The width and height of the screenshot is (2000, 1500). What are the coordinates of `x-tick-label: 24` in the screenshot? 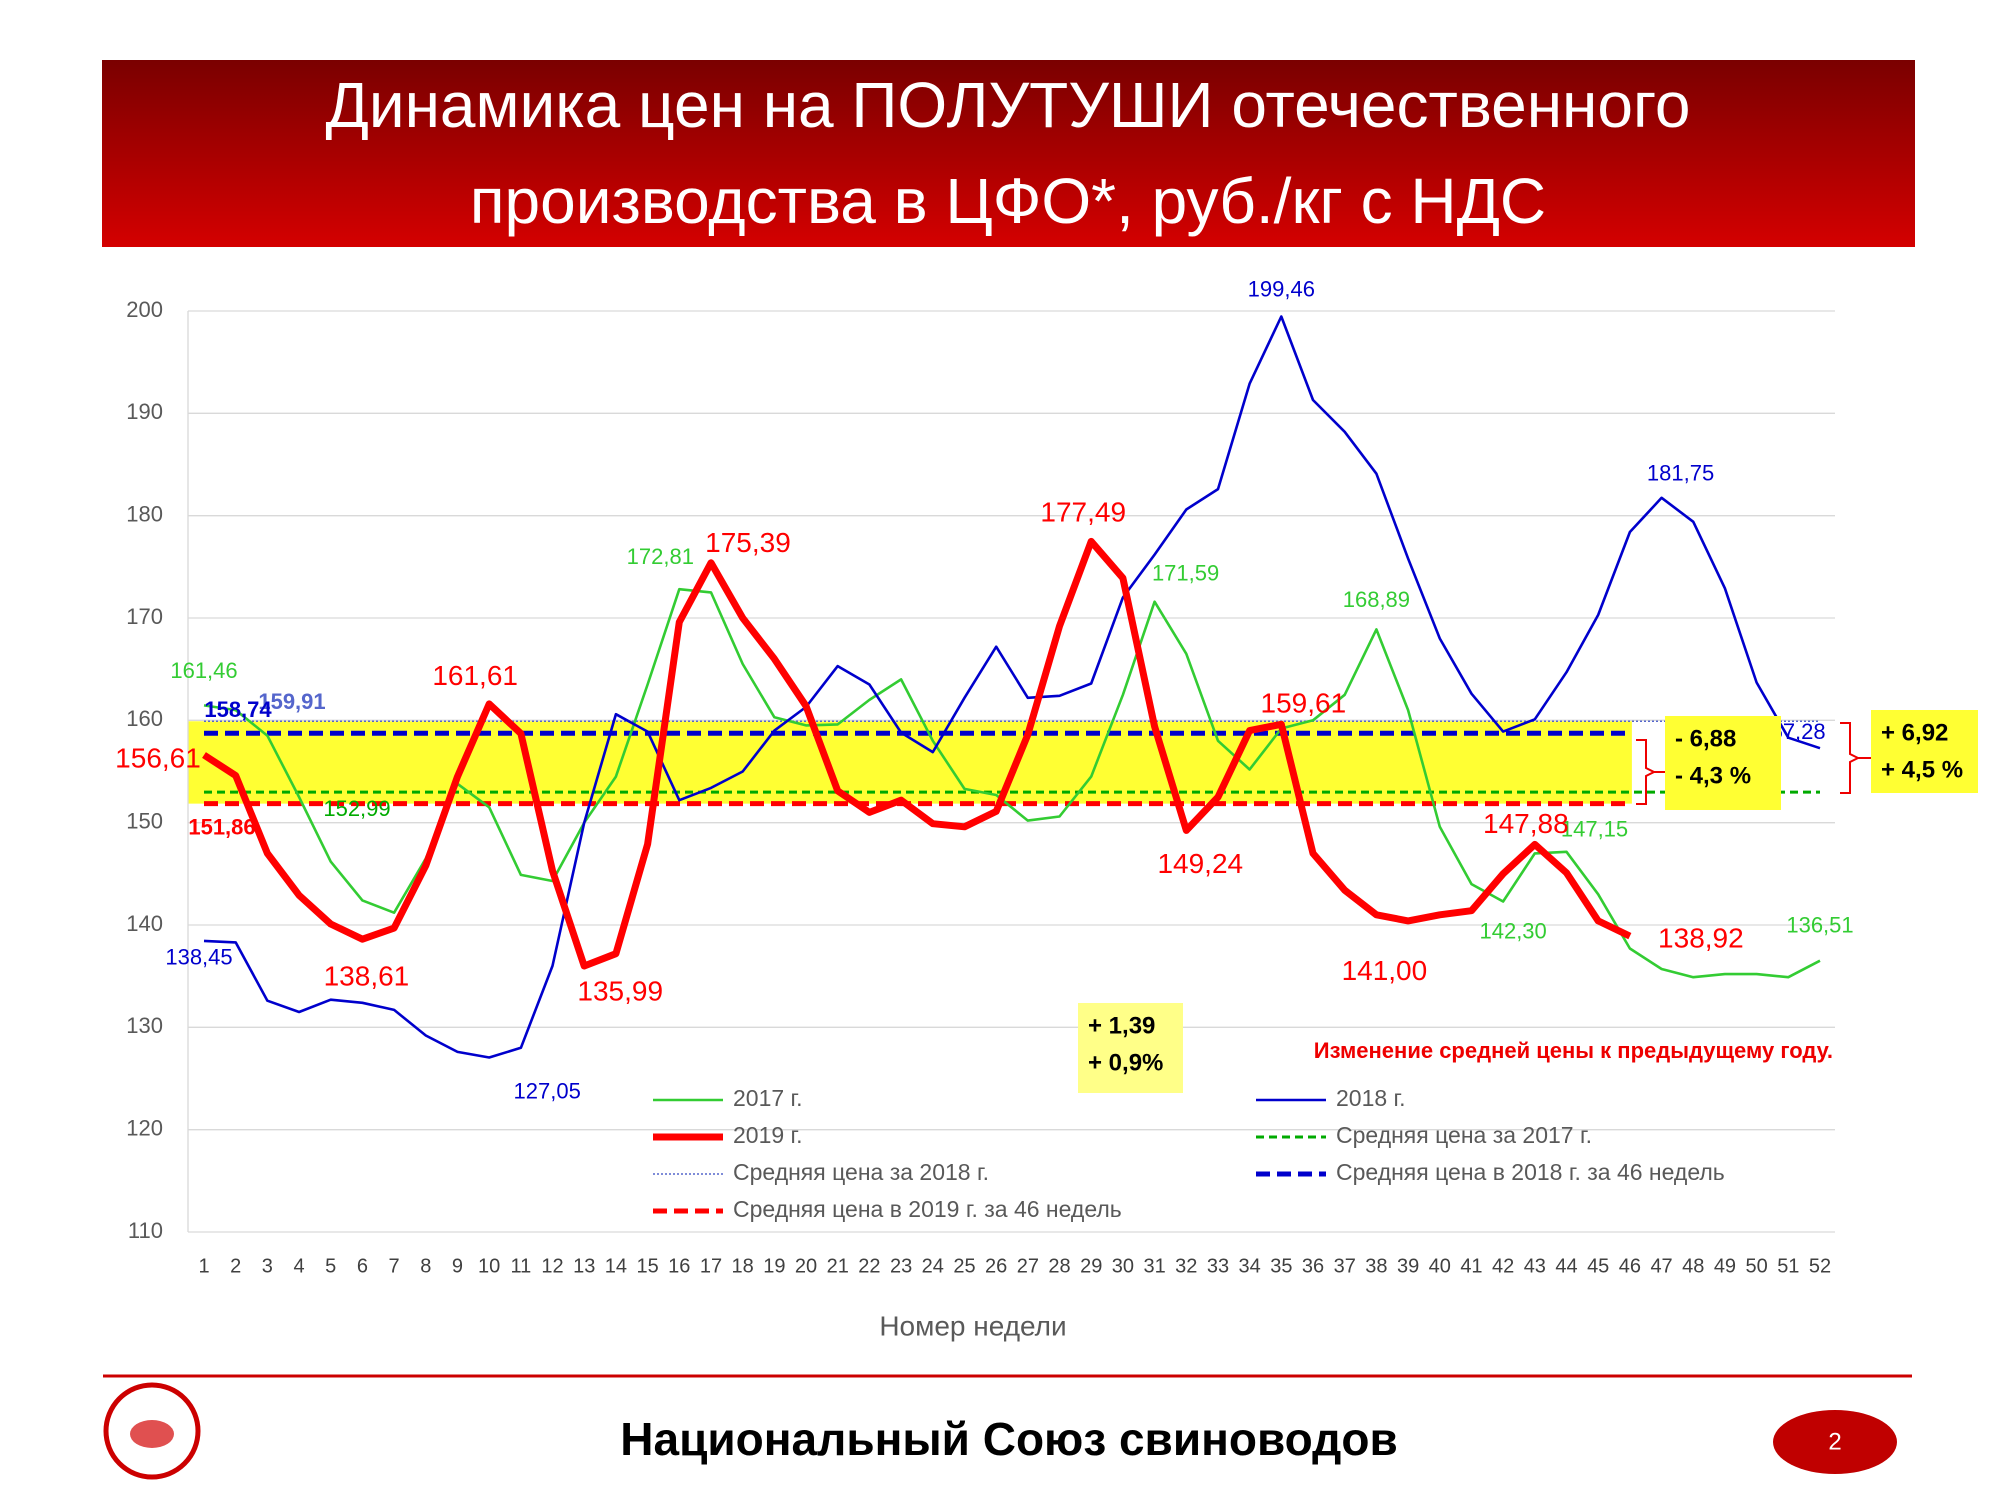 It's located at (933, 1266).